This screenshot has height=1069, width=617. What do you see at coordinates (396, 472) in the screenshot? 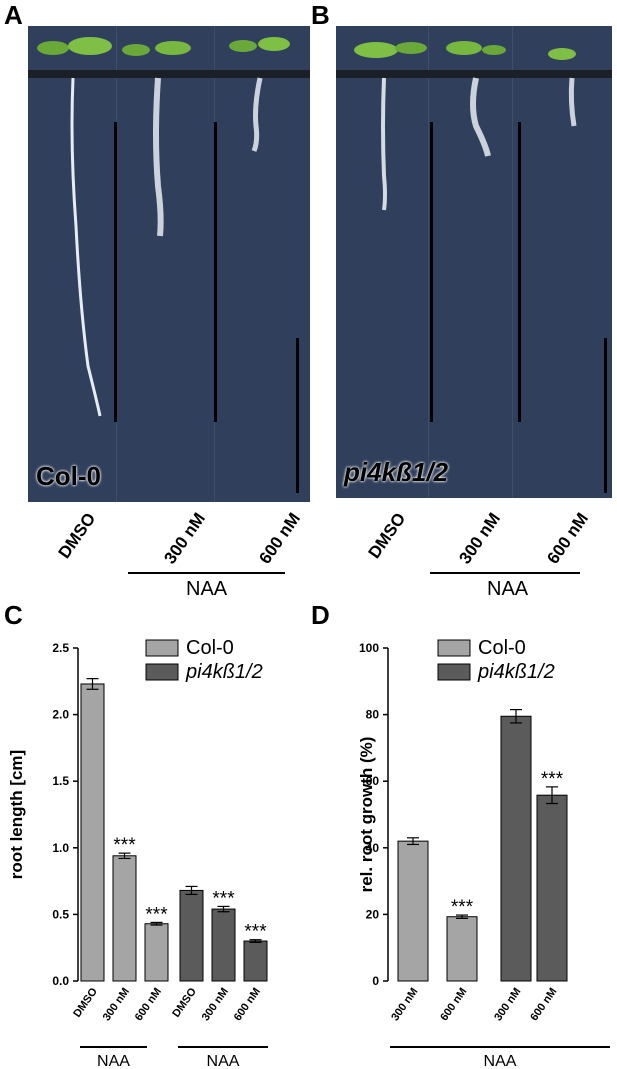
I see `genotype-label-mutant: pi4kß1/2` at bounding box center [396, 472].